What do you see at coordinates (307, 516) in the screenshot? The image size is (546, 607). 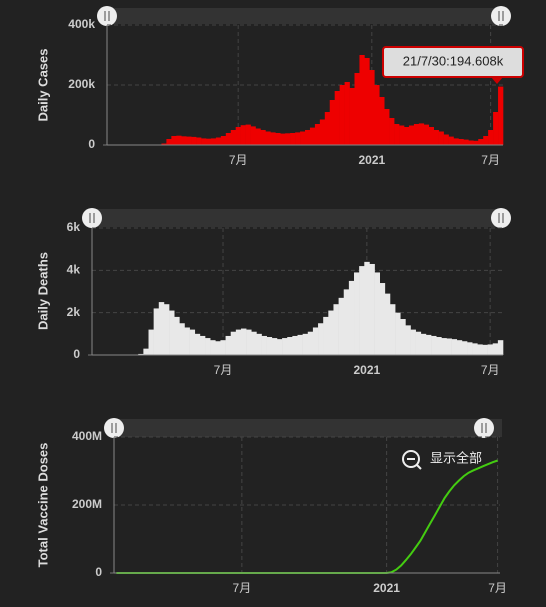 I see `line` at bounding box center [307, 516].